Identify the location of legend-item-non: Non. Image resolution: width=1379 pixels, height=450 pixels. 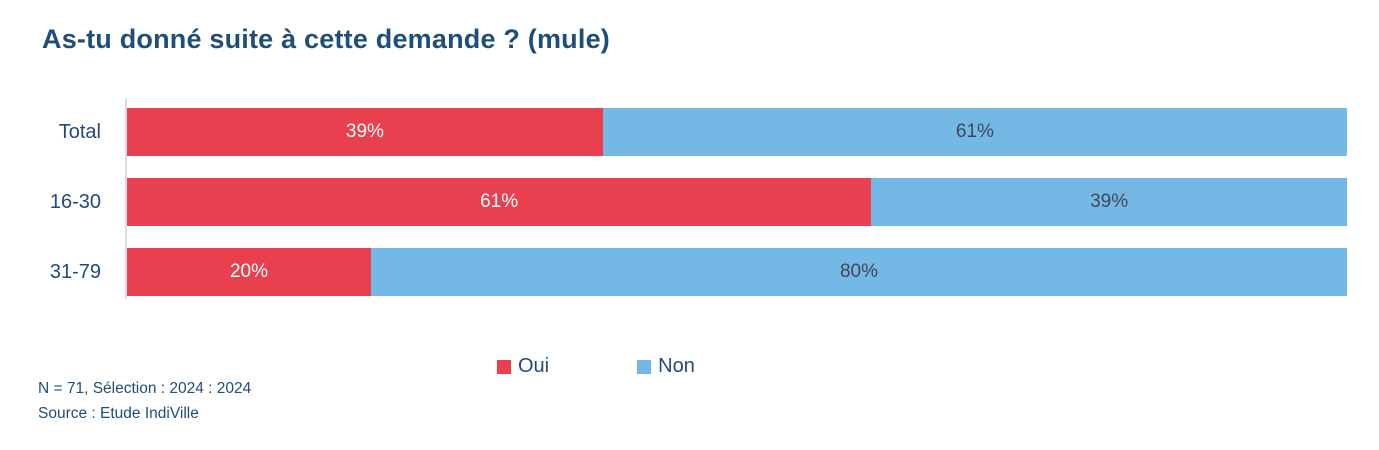
(666, 366).